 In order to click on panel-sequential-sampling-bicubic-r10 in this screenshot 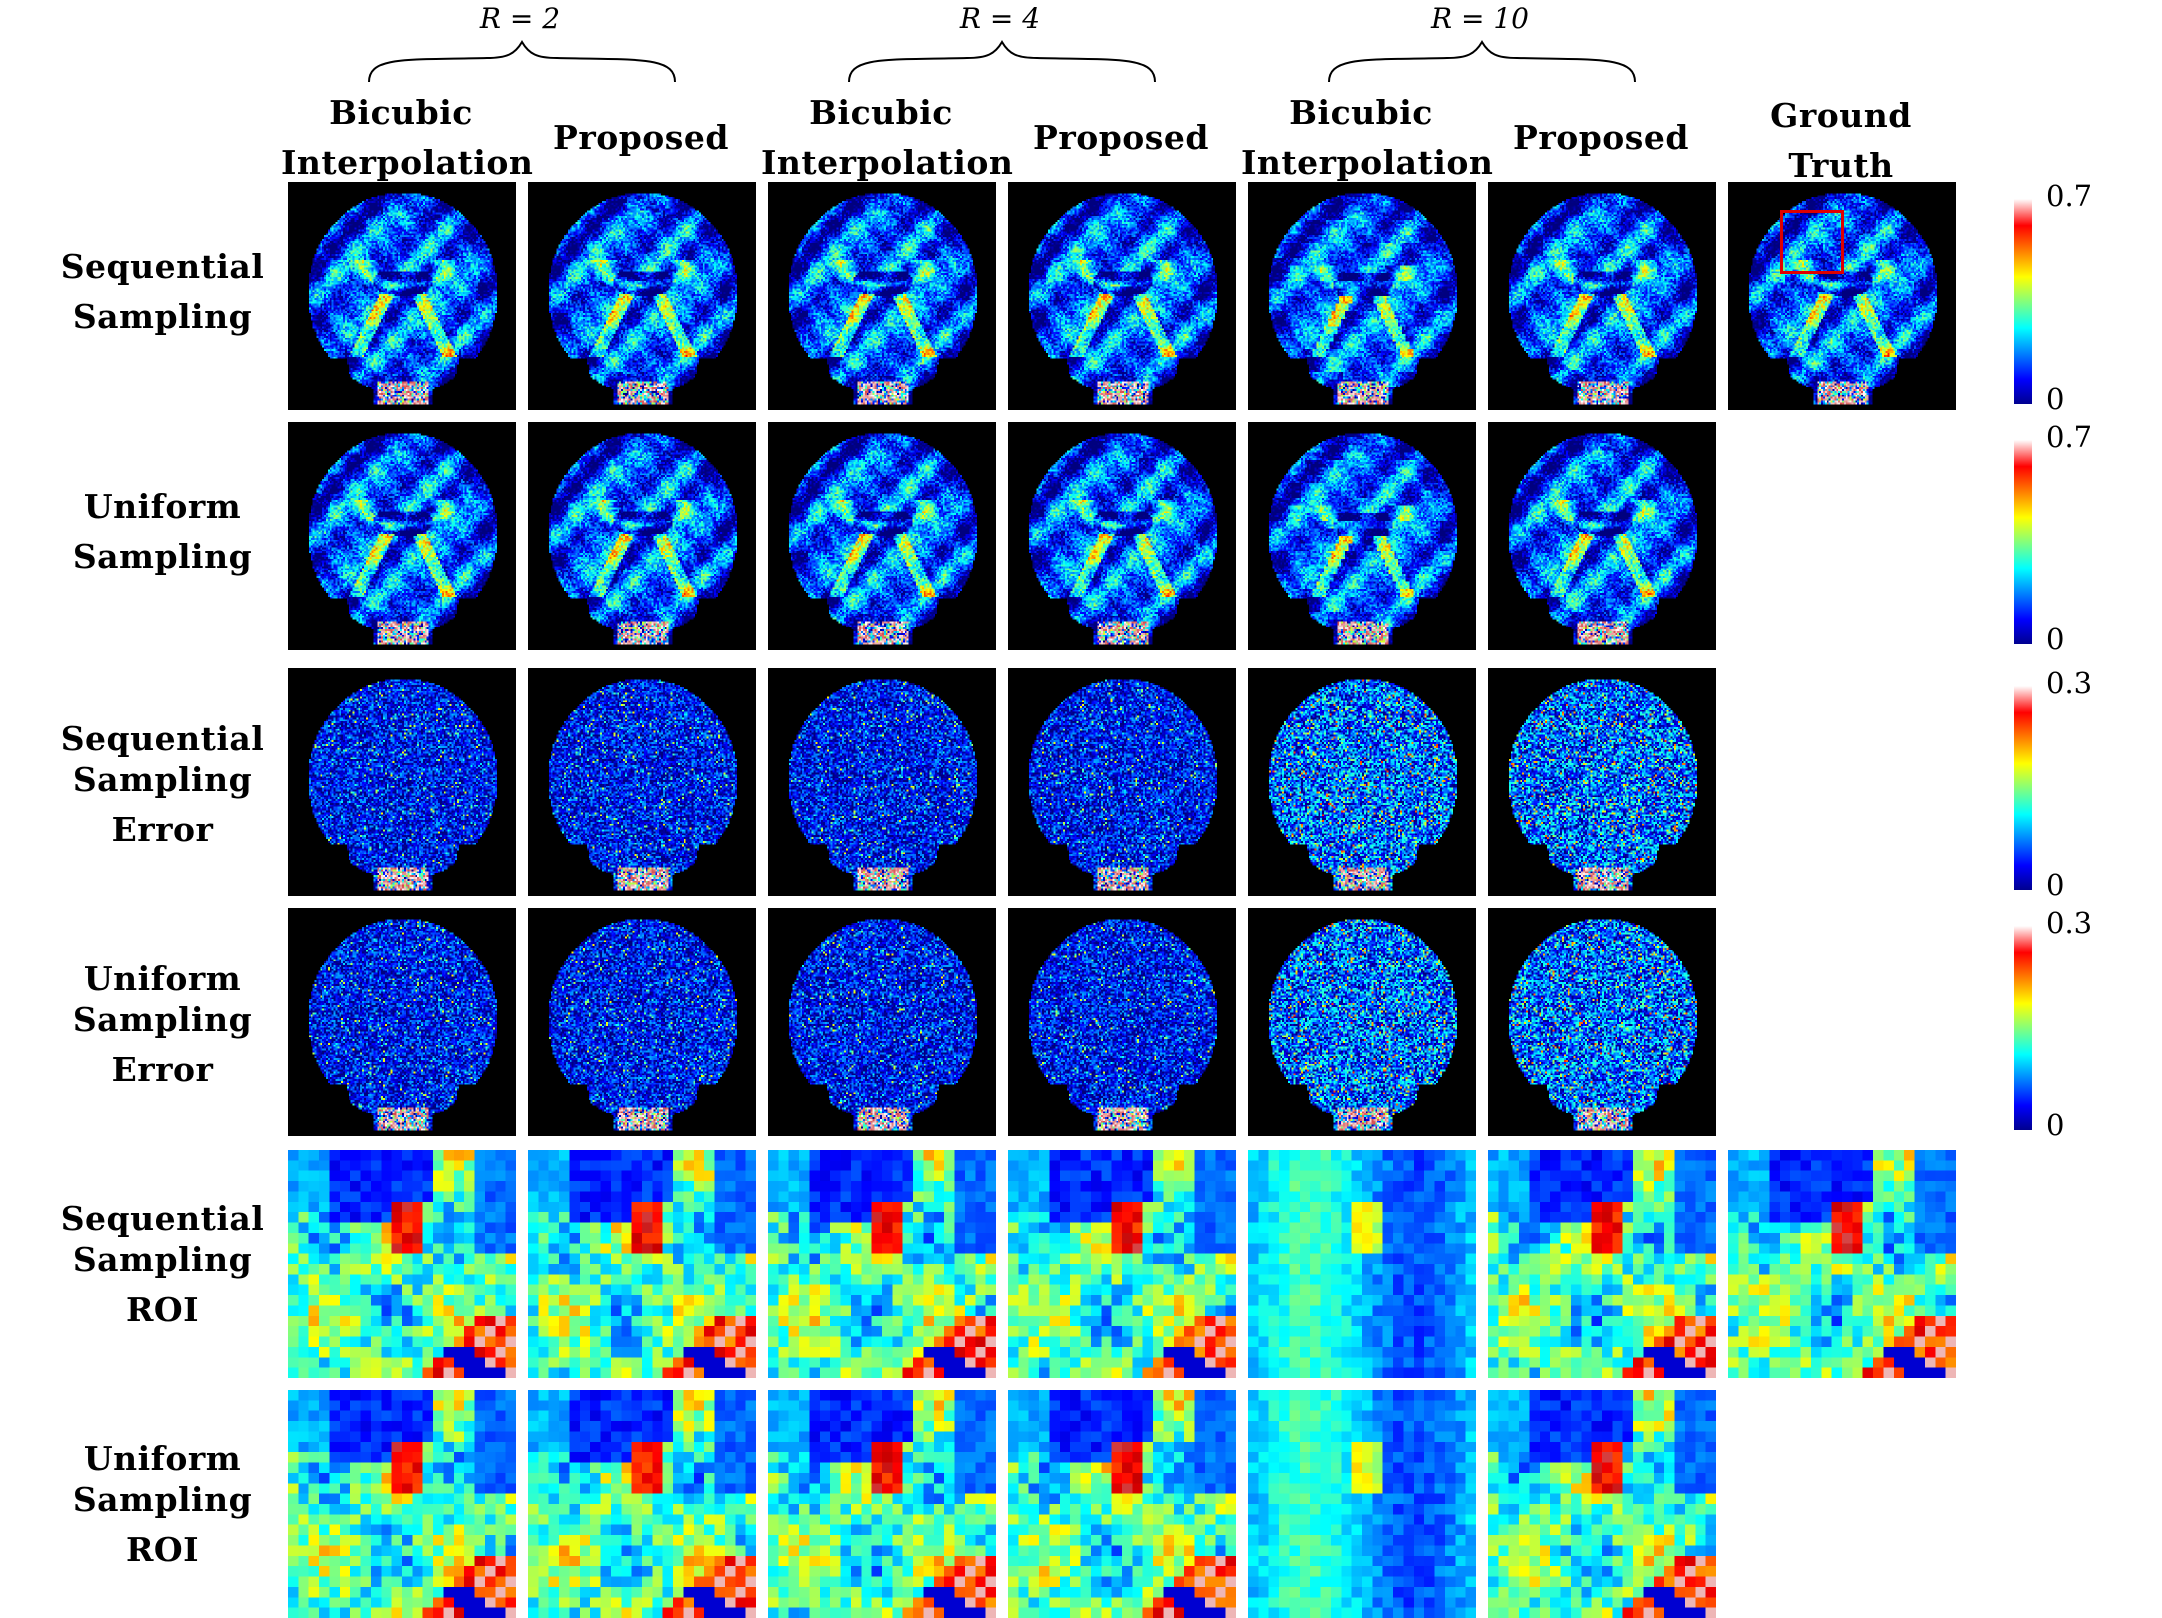, I will do `click(1362, 296)`.